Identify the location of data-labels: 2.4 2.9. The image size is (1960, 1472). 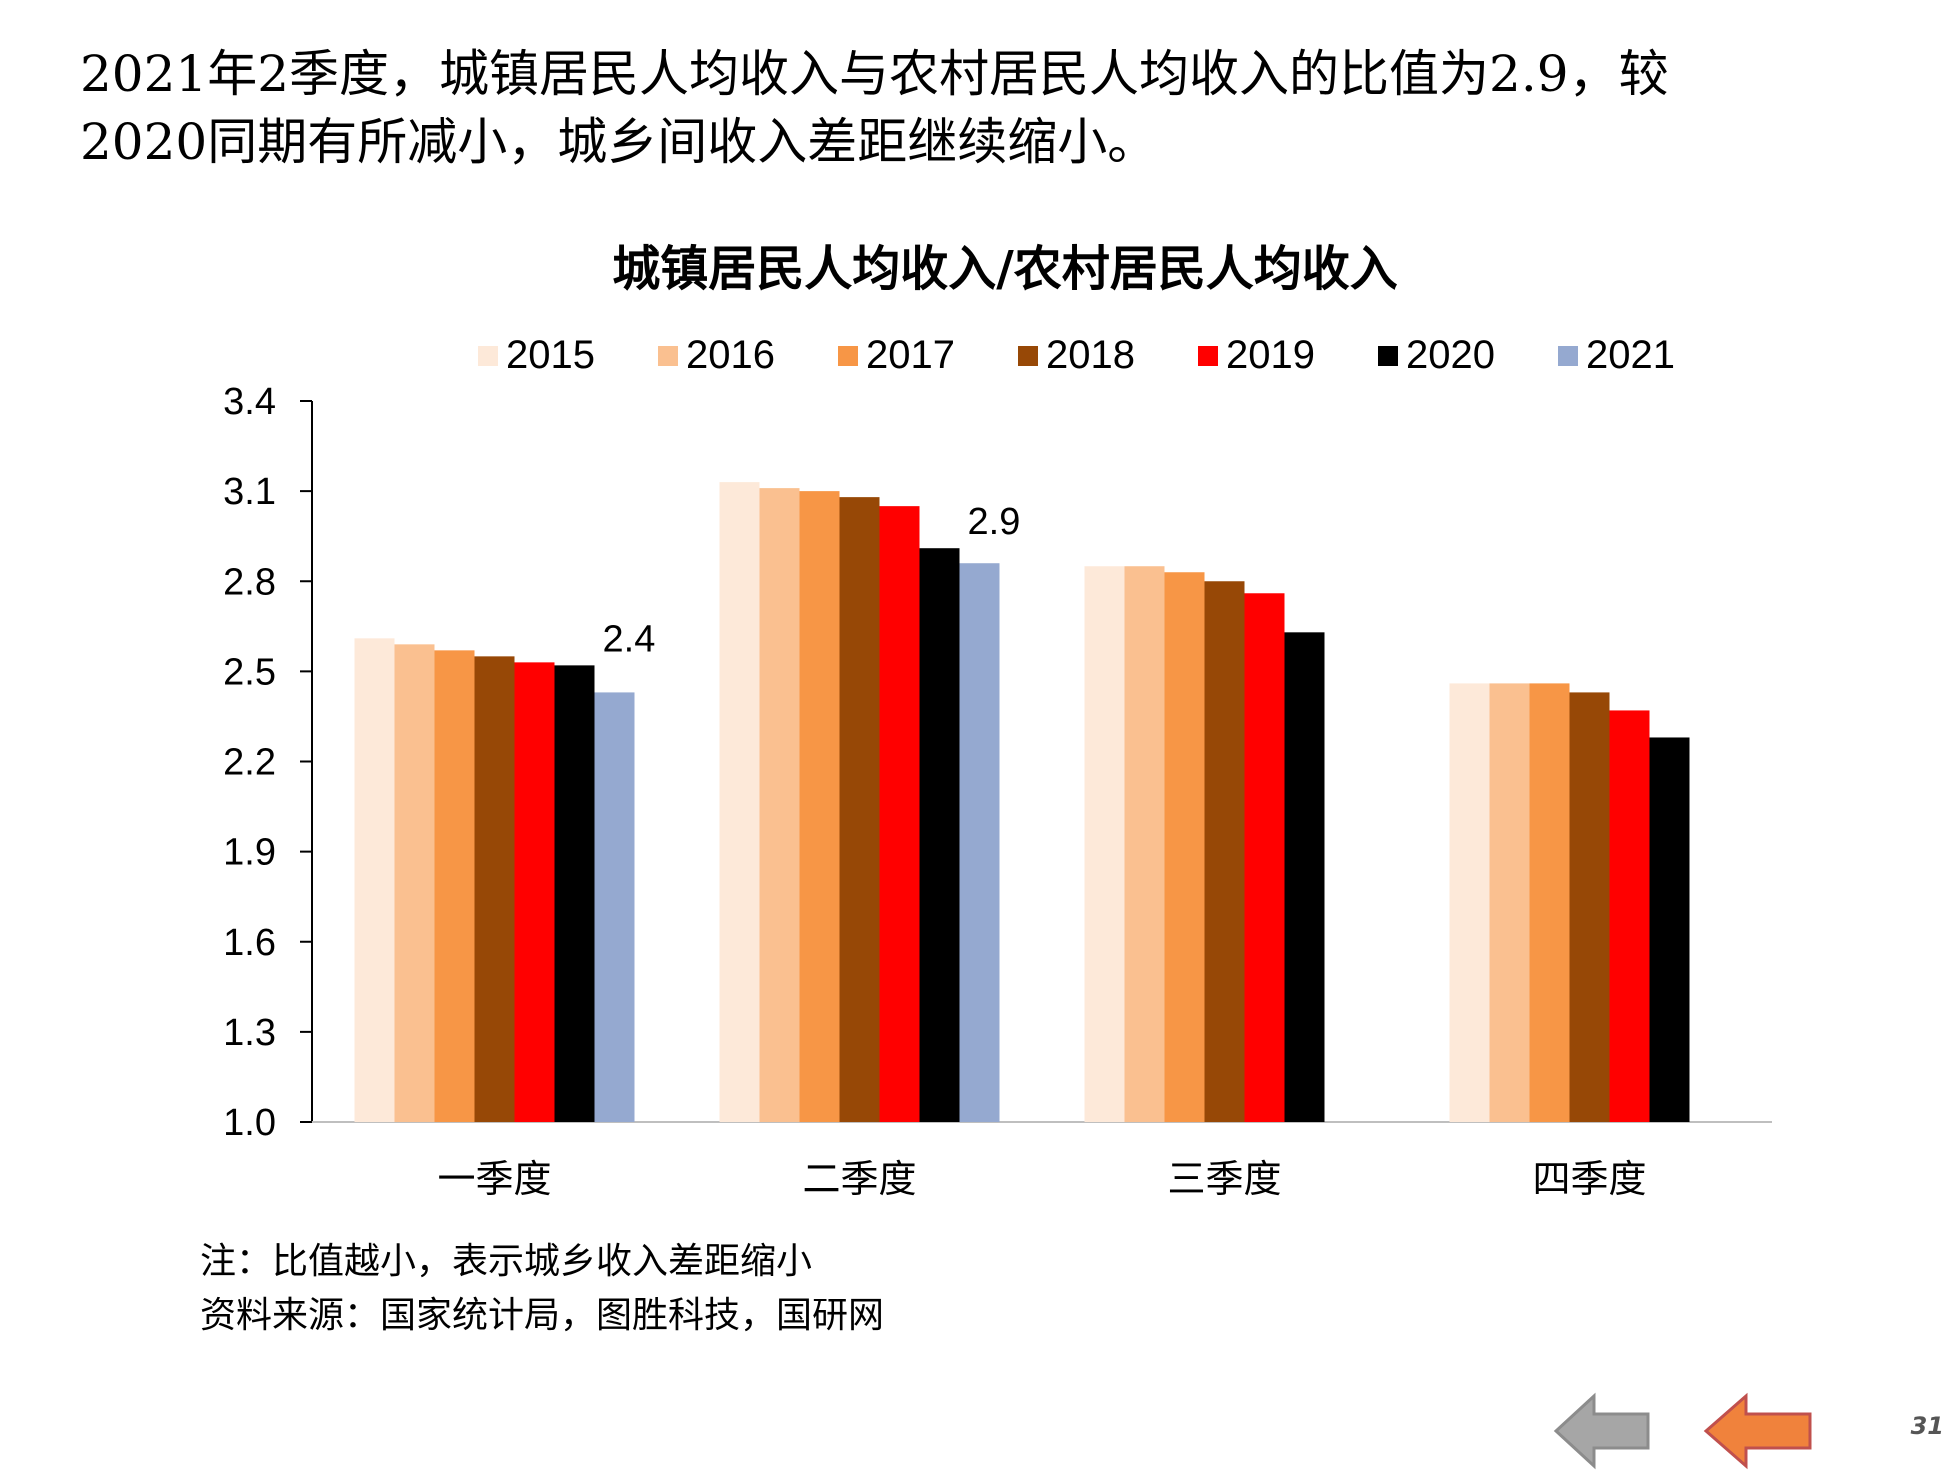
(812, 580).